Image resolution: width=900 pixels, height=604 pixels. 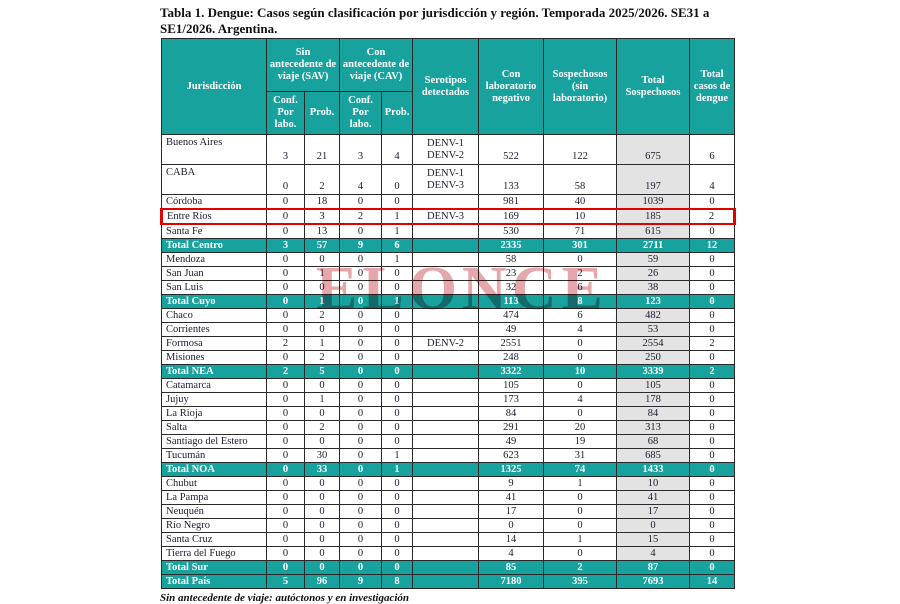 What do you see at coordinates (446, 86) in the screenshot?
I see `col-header-serotipos: Serotipos detectados` at bounding box center [446, 86].